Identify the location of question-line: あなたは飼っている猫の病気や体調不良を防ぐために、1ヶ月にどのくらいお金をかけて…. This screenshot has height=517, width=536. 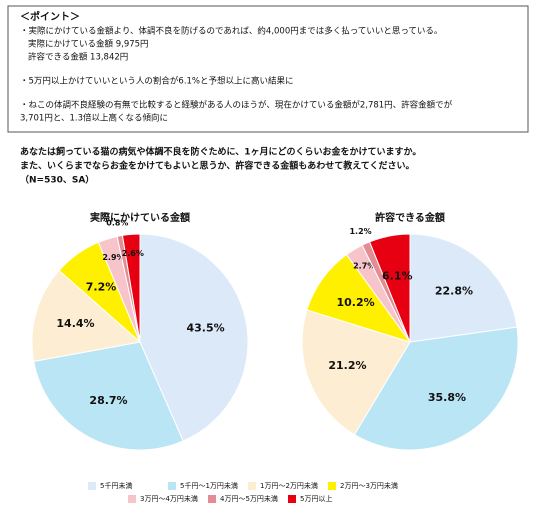
(220, 152).